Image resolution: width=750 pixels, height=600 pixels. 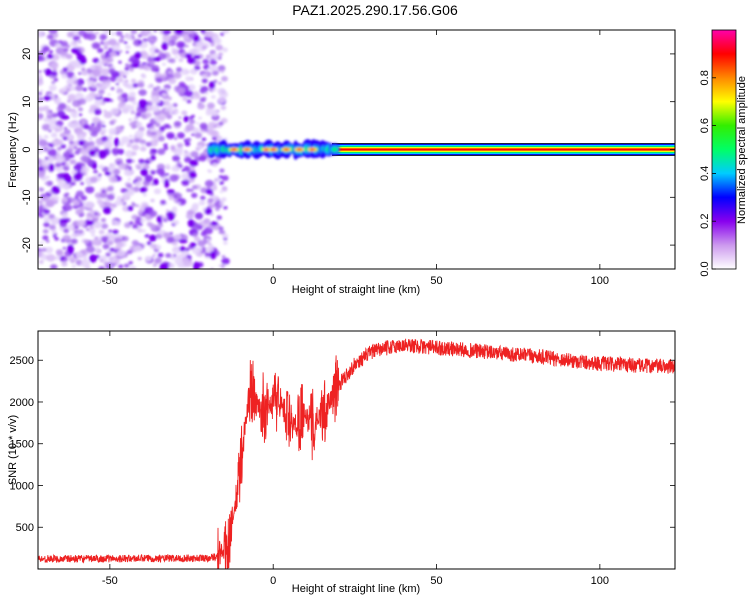 I want to click on spectrogram-y-tick-label: 0, so click(x=27, y=149).